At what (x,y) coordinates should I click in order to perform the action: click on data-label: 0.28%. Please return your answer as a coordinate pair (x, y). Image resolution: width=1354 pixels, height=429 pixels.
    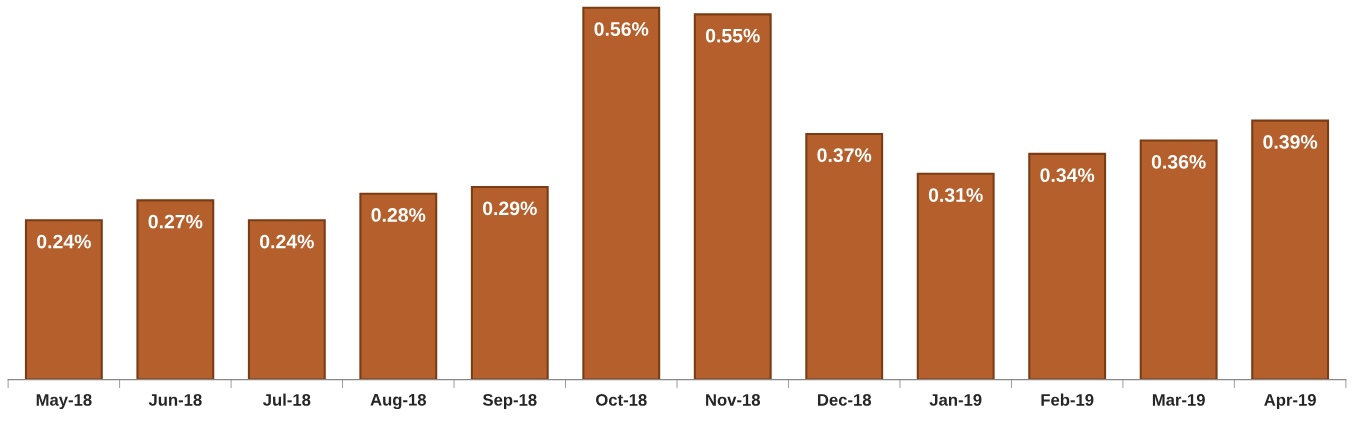
    Looking at the image, I should click on (398, 215).